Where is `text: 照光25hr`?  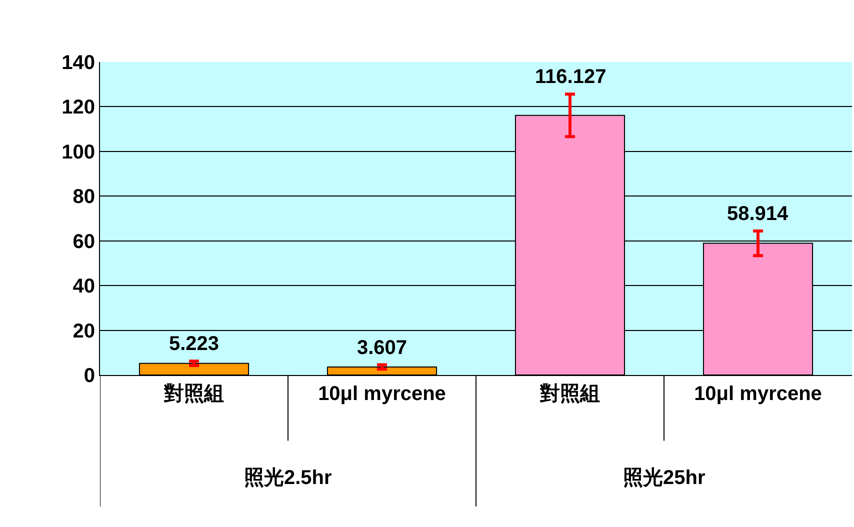
text: 照光25hr is located at coordinates (664, 478).